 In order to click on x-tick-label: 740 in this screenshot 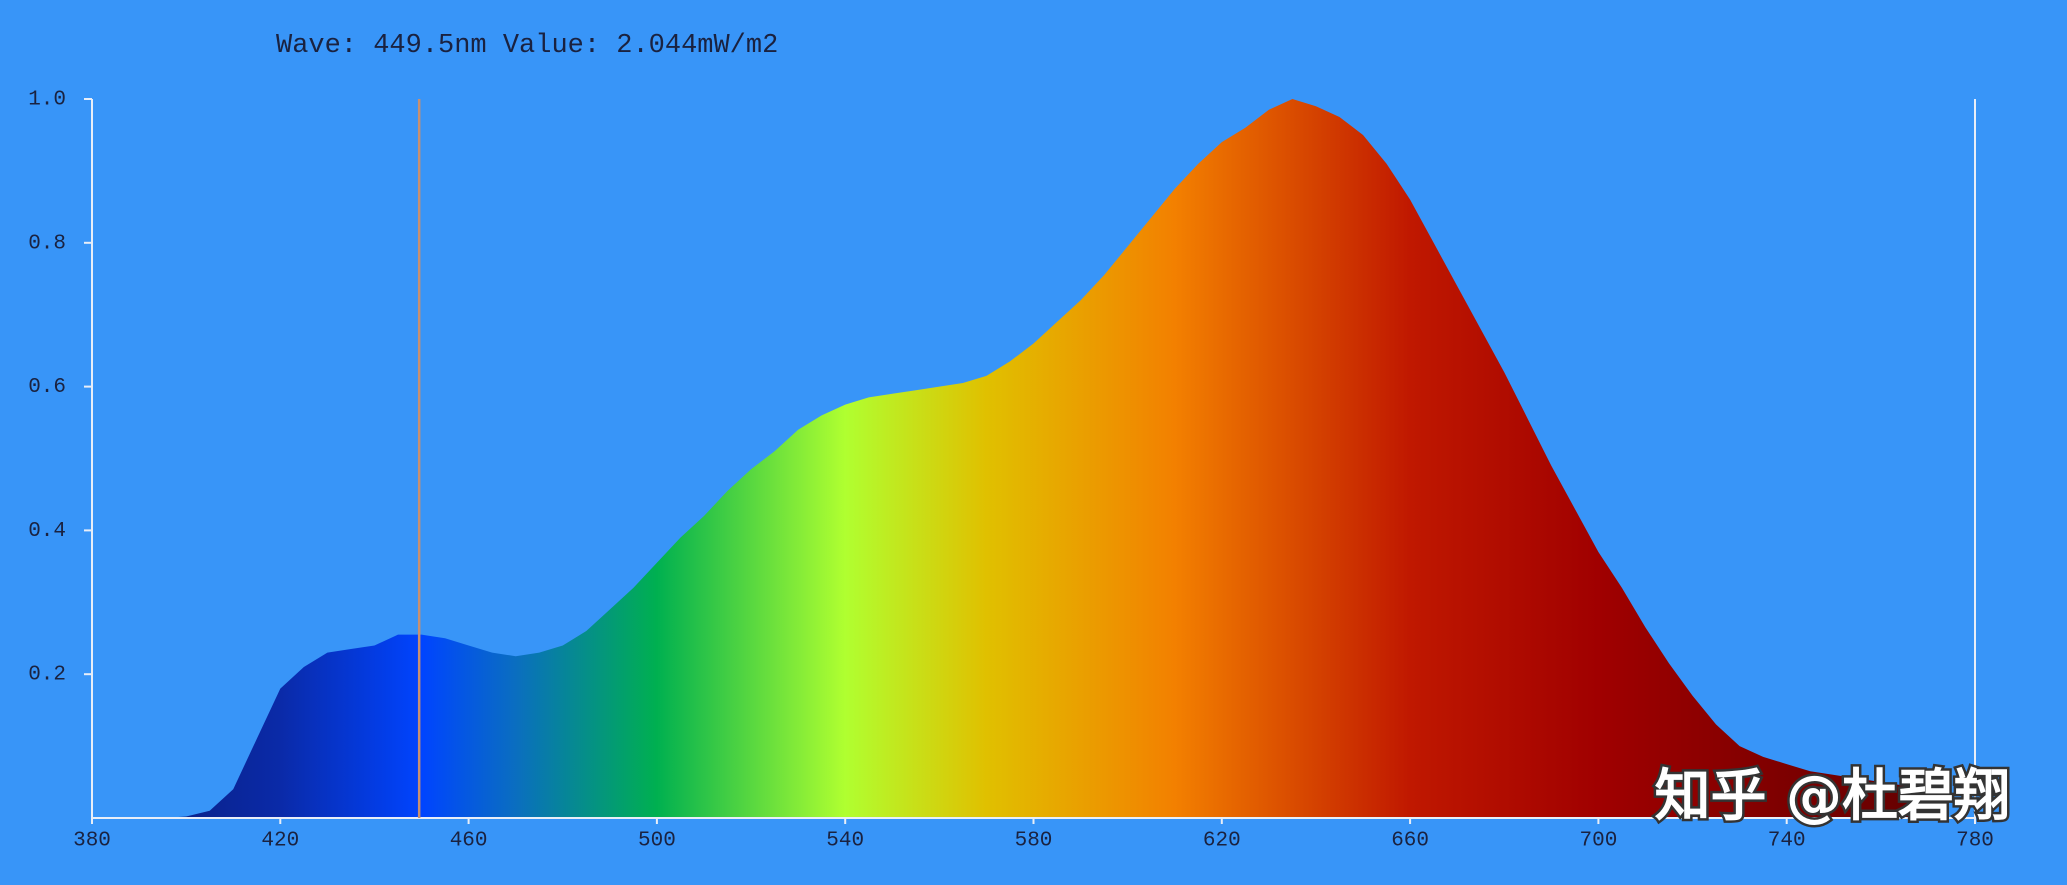, I will do `click(1787, 841)`.